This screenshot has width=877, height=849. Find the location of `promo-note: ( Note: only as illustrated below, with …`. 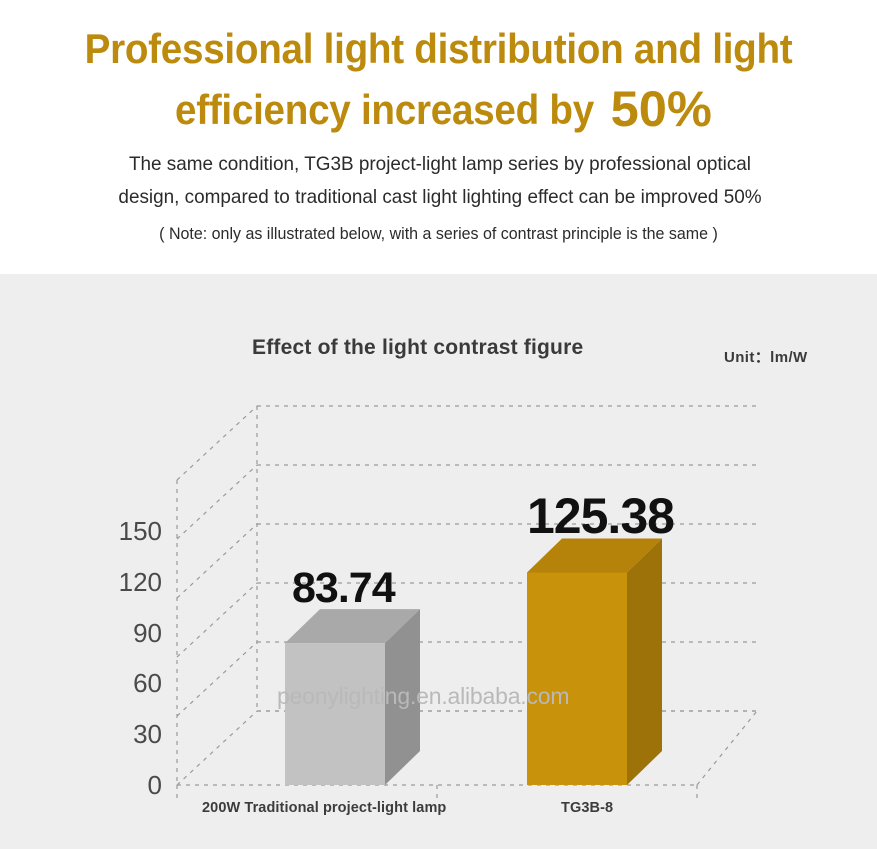

promo-note: ( Note: only as illustrated below, with … is located at coordinates (438, 234).